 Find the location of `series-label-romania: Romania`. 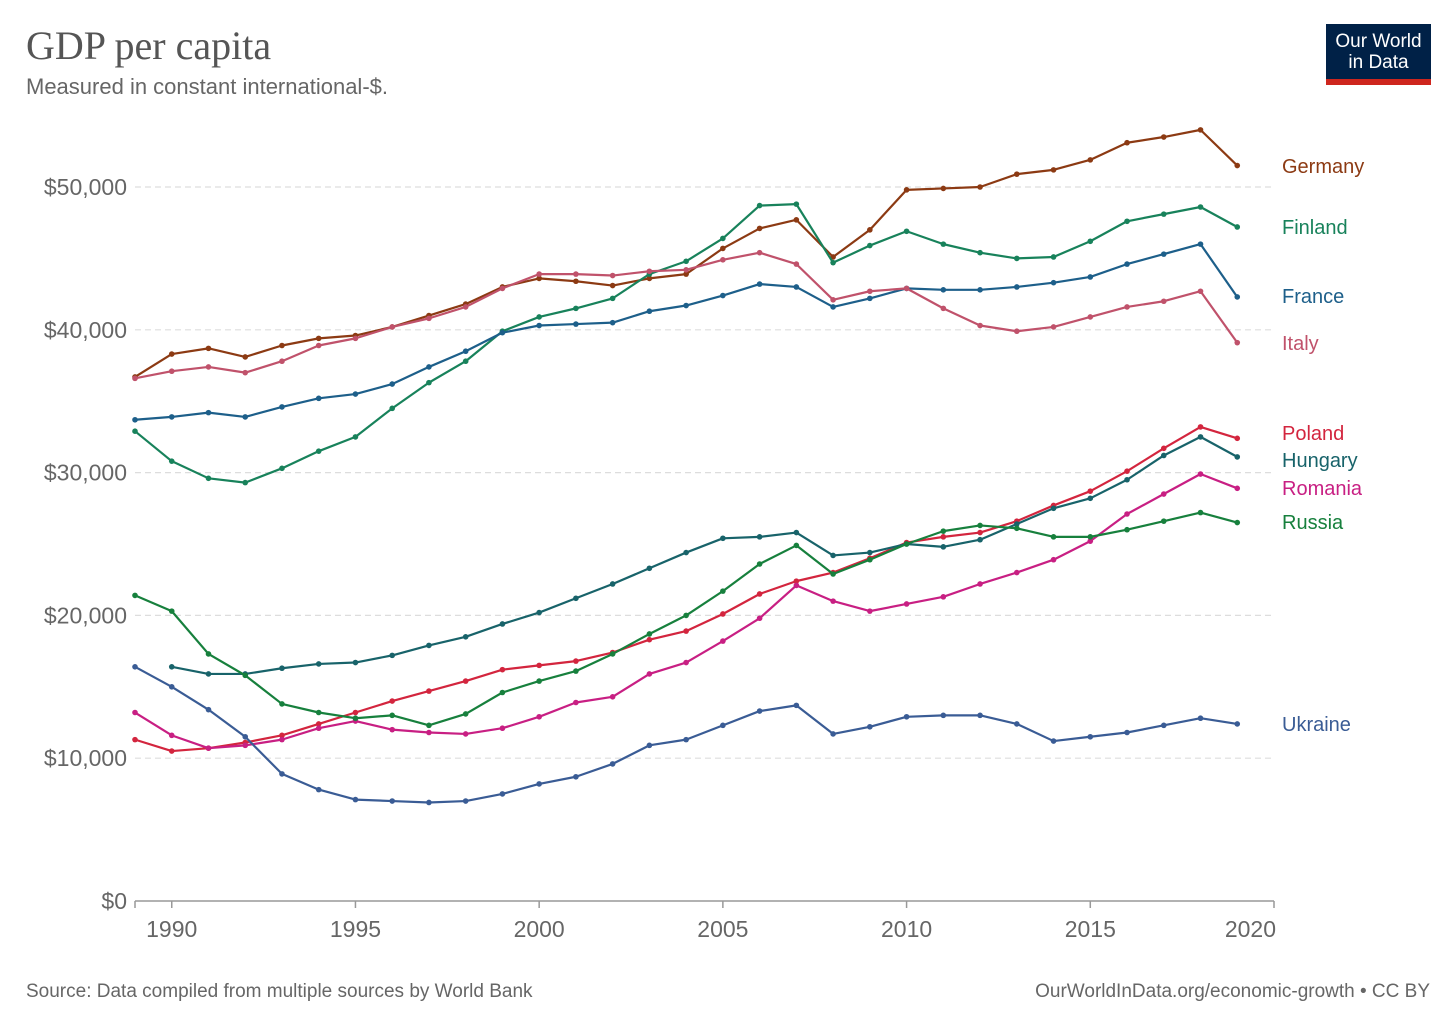

series-label-romania: Romania is located at coordinates (1322, 489).